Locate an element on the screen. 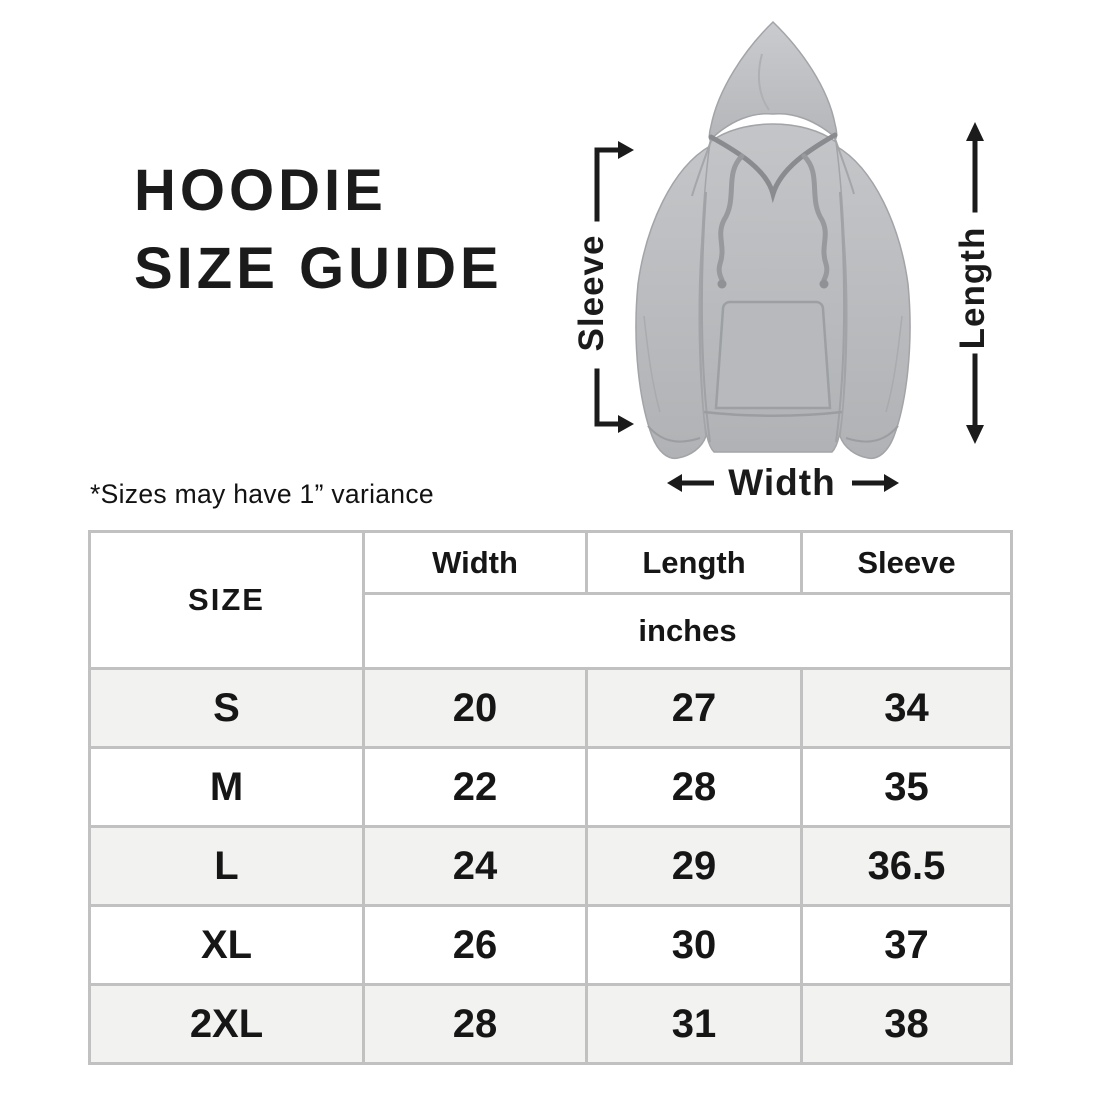 The height and width of the screenshot is (1100, 1100). sleeve-cell: 38 is located at coordinates (906, 1024).